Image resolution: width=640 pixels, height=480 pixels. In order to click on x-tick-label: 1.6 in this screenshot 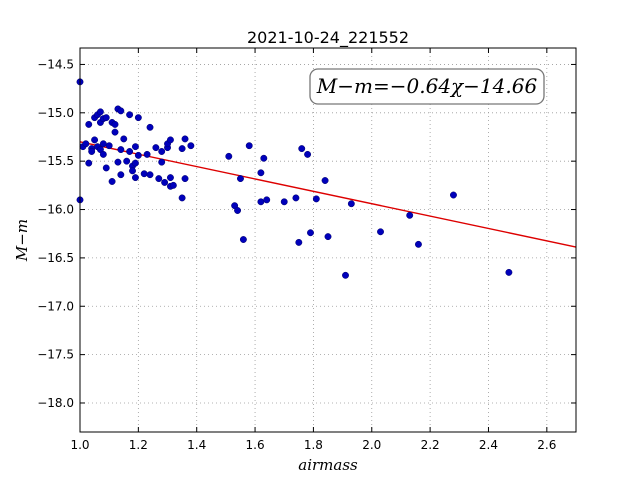, I will do `click(255, 445)`.